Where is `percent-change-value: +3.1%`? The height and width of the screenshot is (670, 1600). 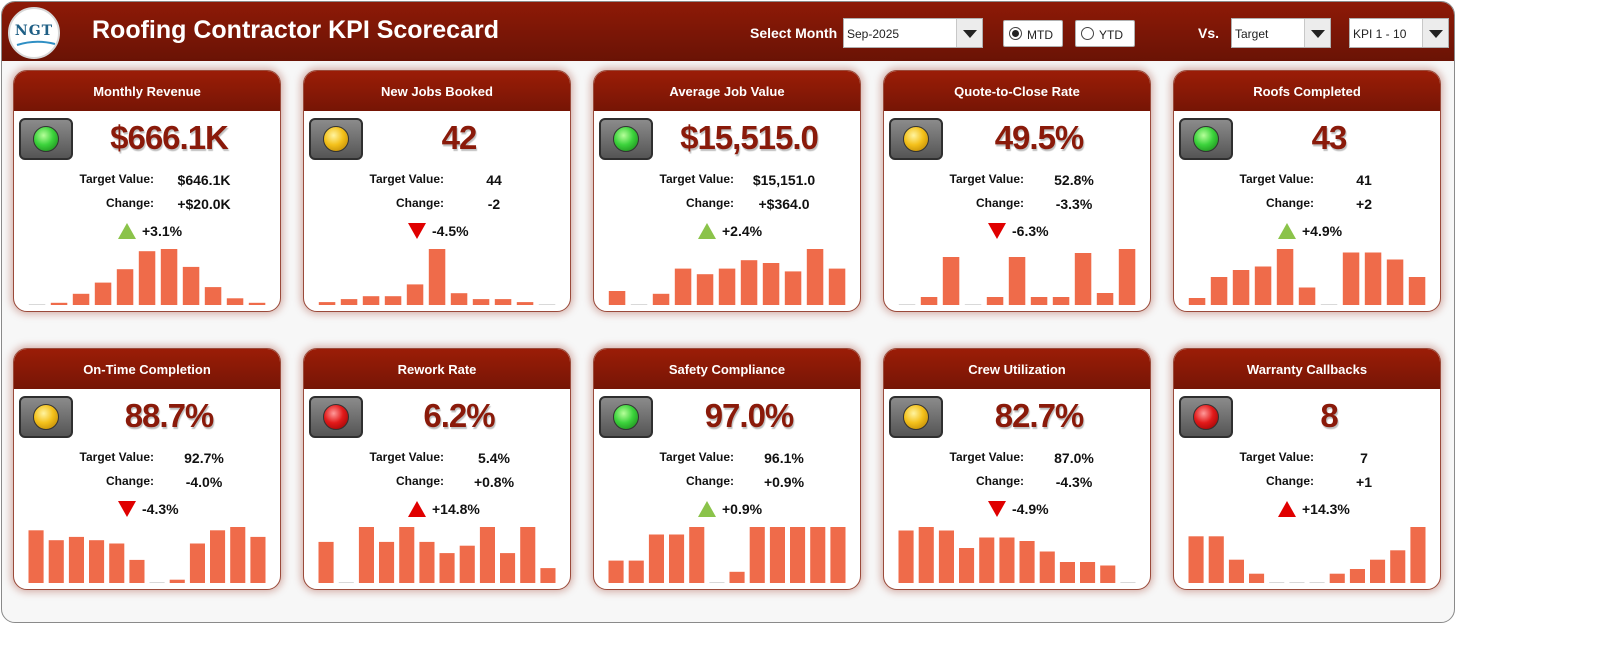
percent-change-value: +3.1% is located at coordinates (162, 231).